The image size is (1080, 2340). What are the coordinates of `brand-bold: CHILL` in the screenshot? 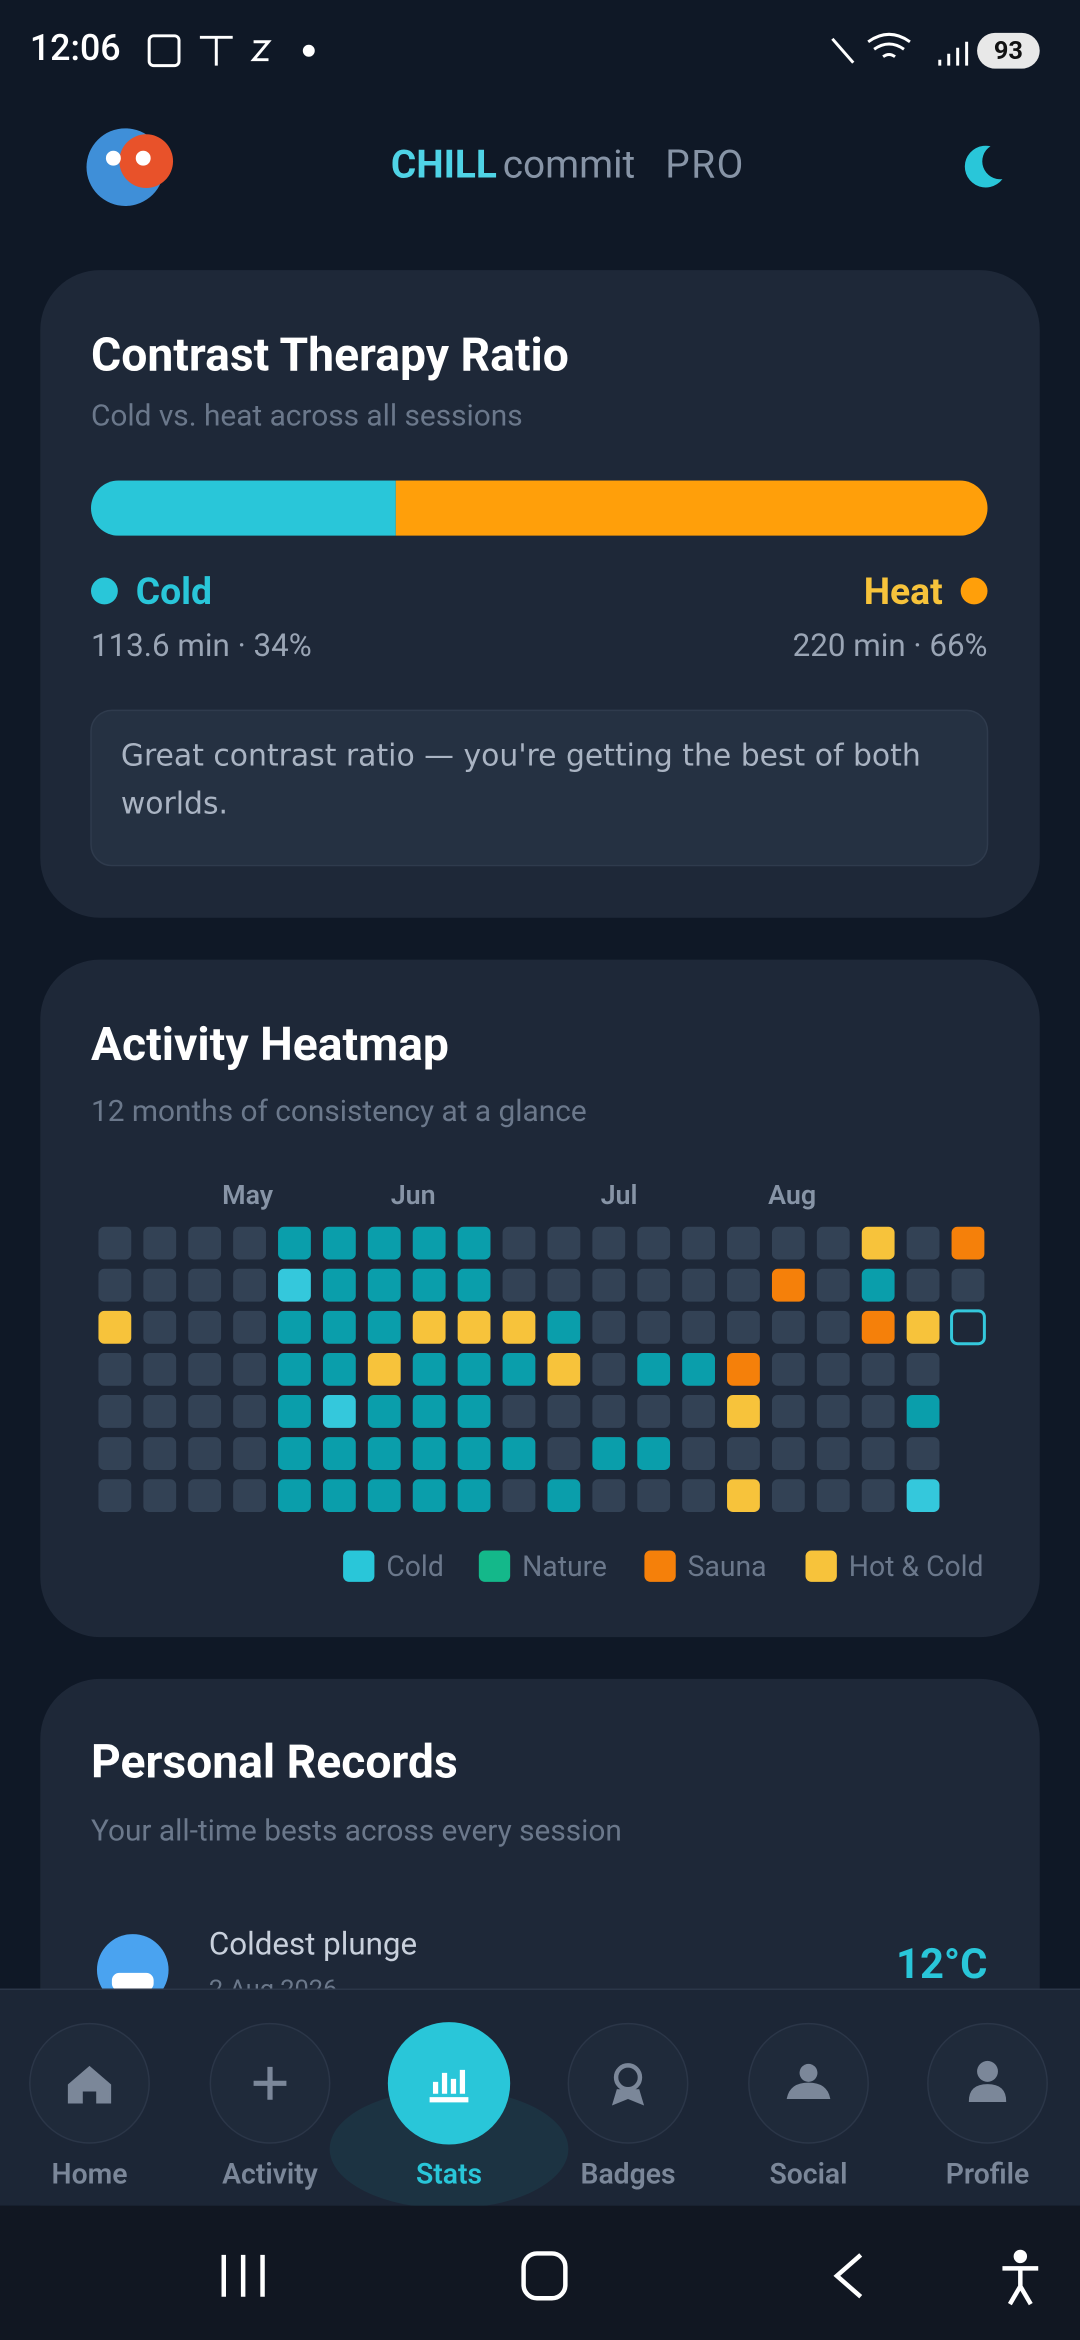 It's located at (444, 164).